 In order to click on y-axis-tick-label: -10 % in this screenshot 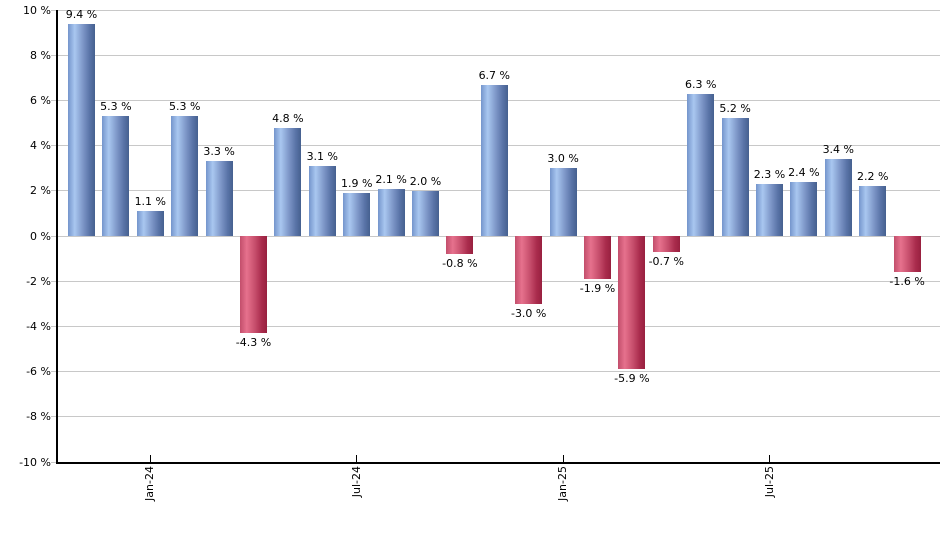, I will do `click(35, 462)`.